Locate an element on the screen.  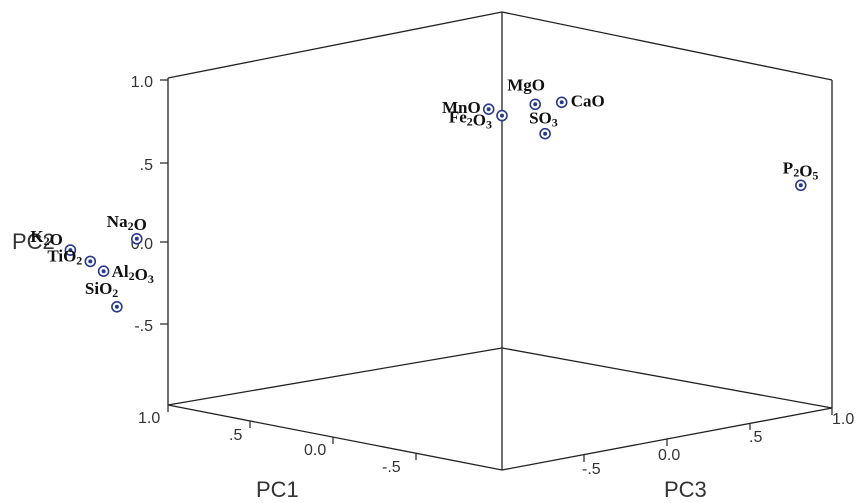
pc1-tick-label: -.5 is located at coordinates (391, 467).